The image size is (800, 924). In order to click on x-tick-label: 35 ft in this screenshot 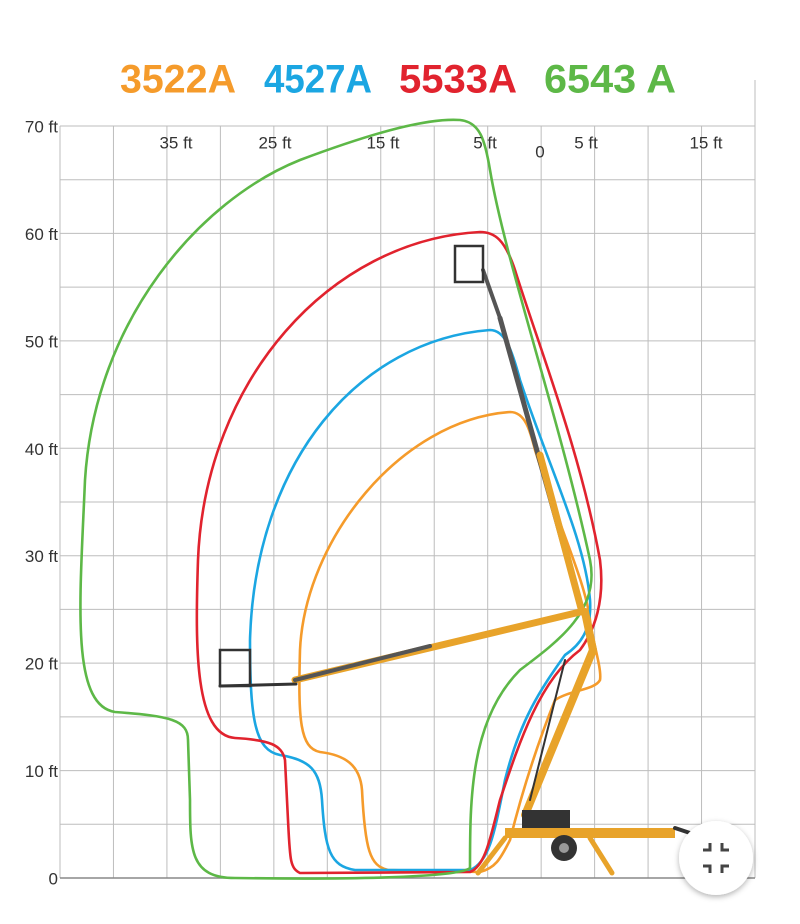, I will do `click(175, 142)`.